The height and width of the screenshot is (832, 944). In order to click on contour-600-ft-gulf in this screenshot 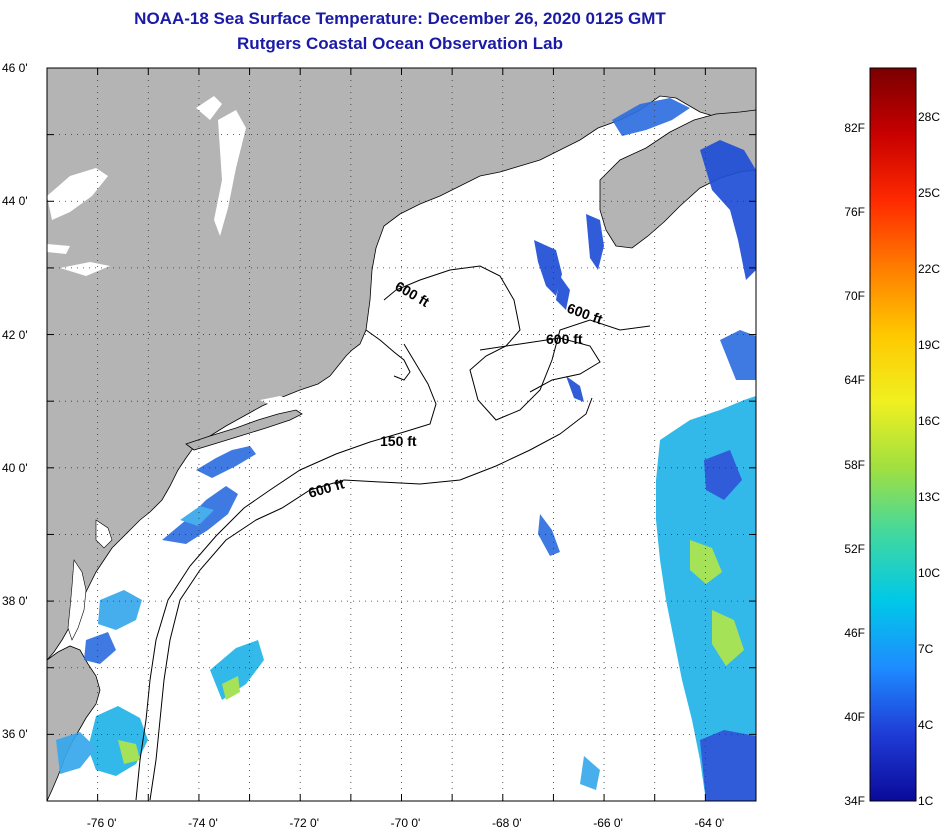, I will do `click(517, 343)`.